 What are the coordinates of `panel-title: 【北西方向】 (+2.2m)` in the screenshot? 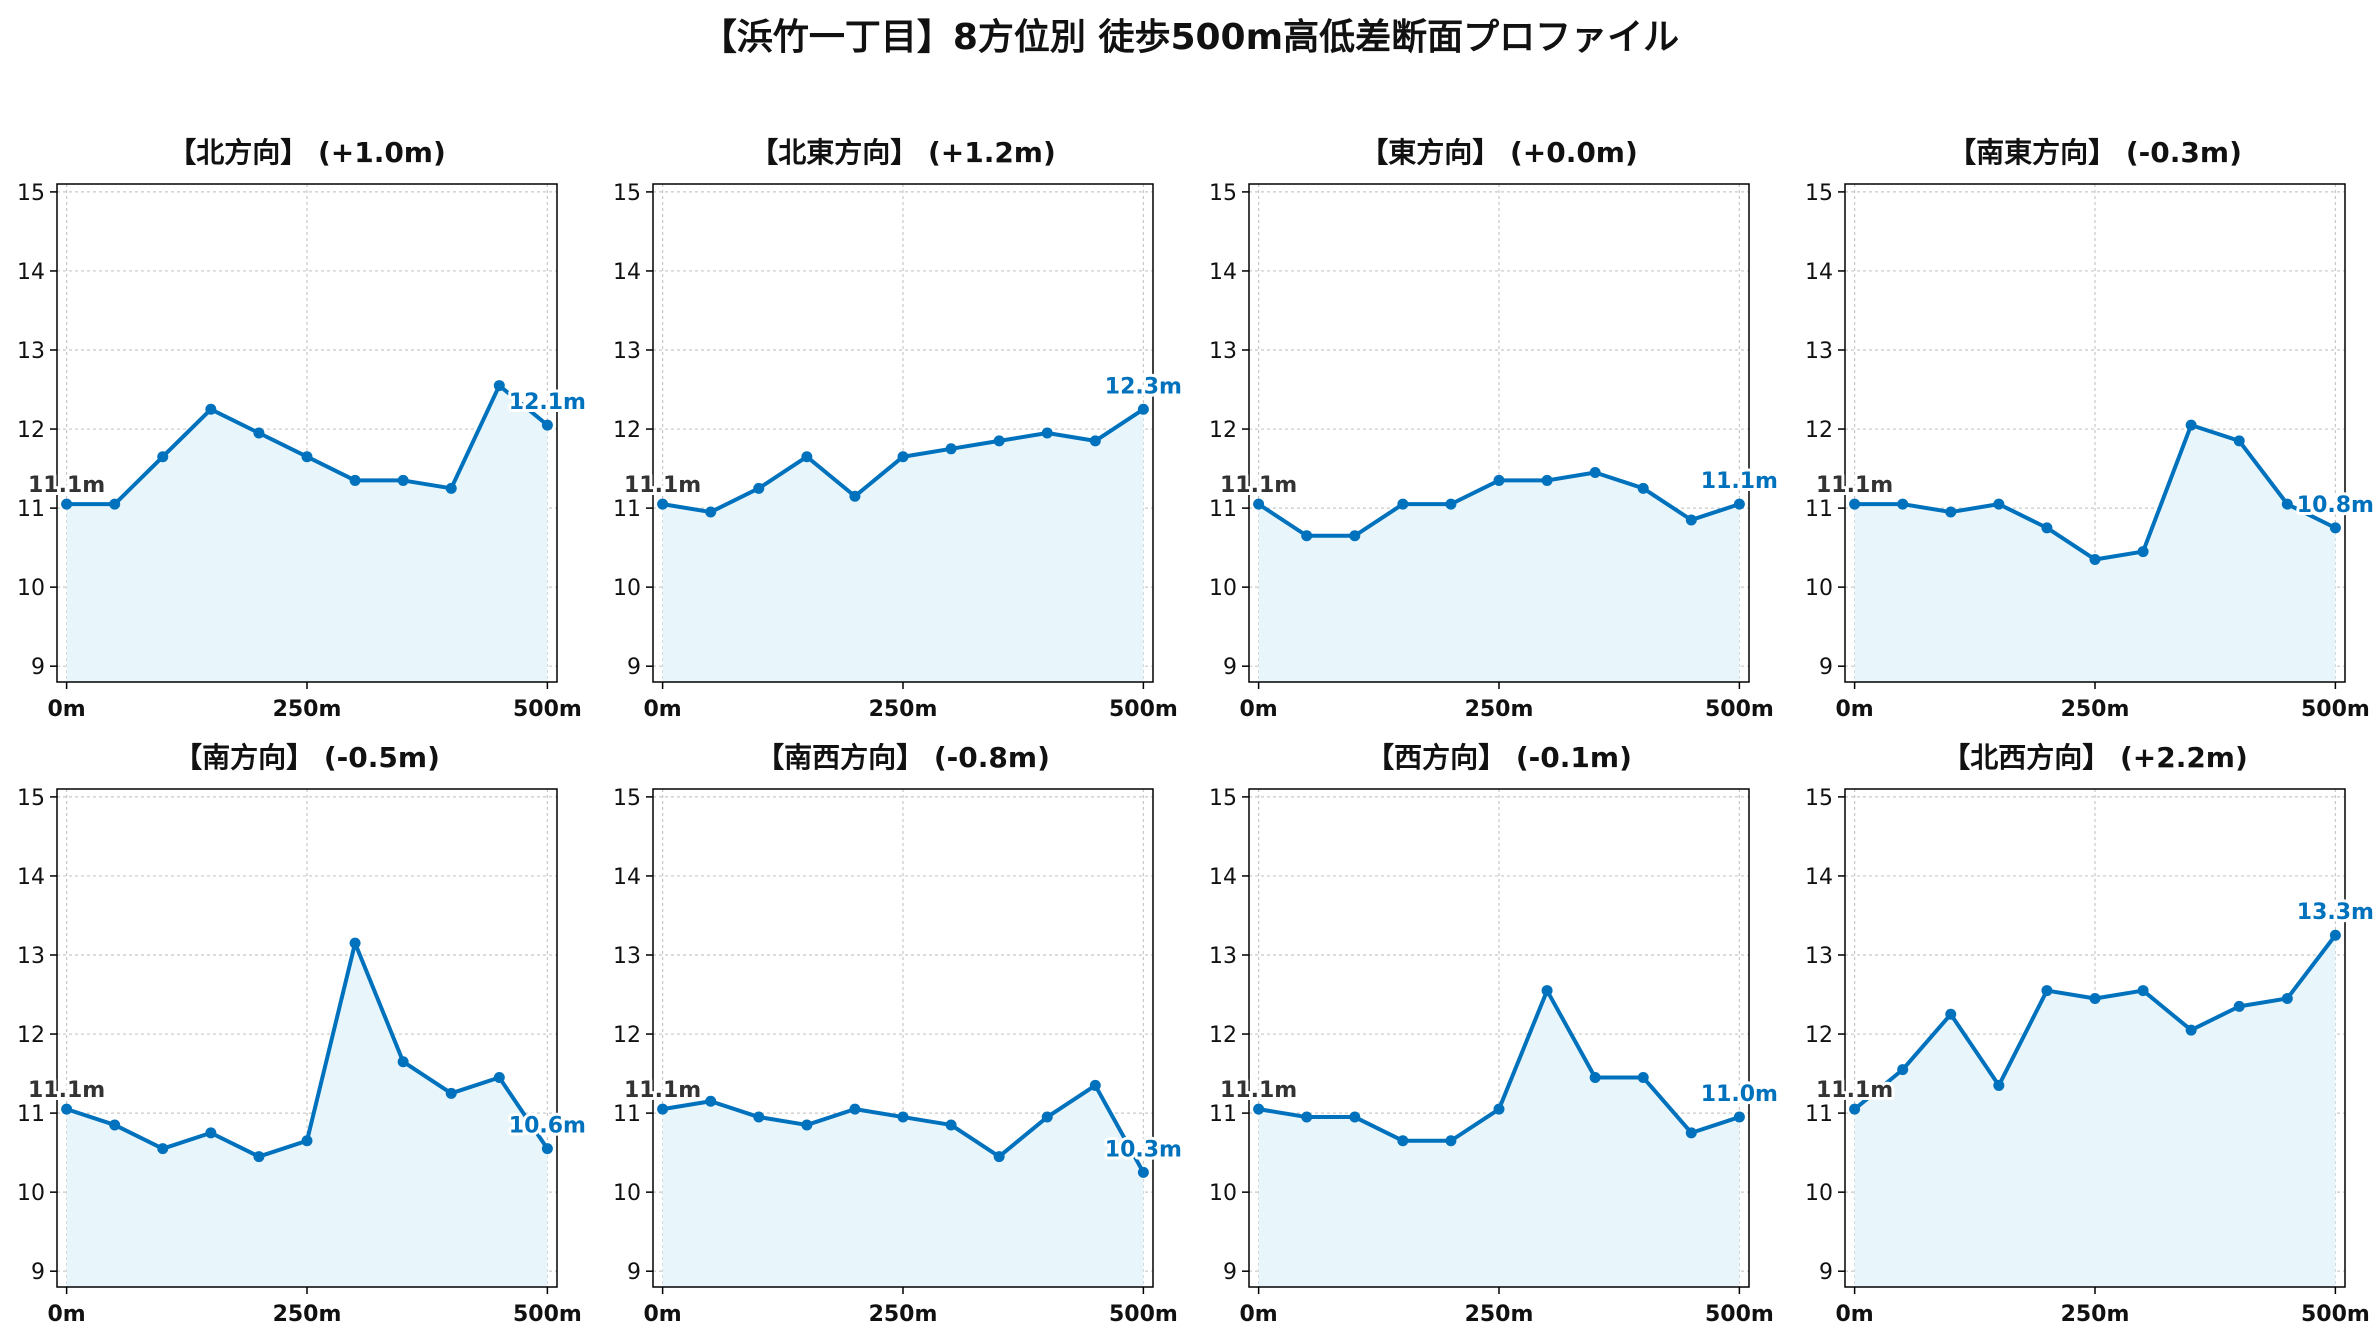 It's located at (2095, 757).